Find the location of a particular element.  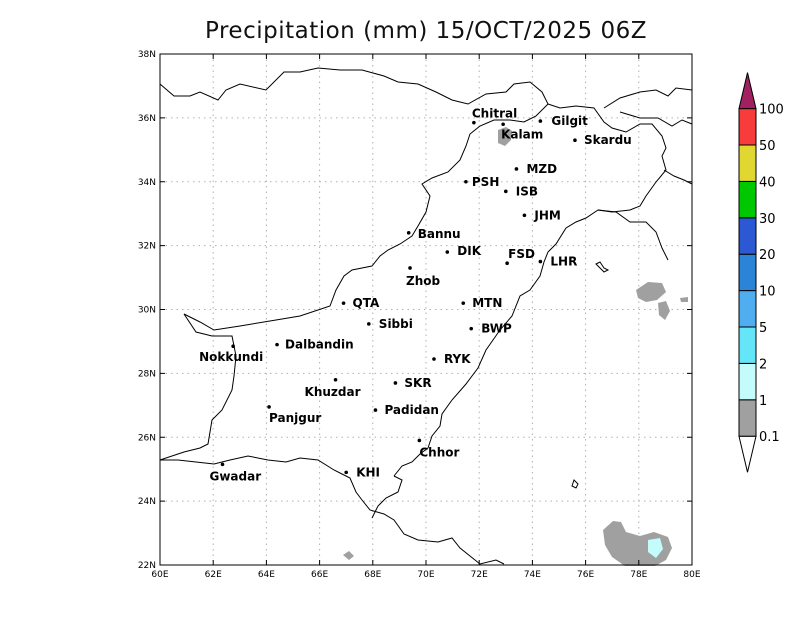

city-qta: QTA is located at coordinates (360, 303).